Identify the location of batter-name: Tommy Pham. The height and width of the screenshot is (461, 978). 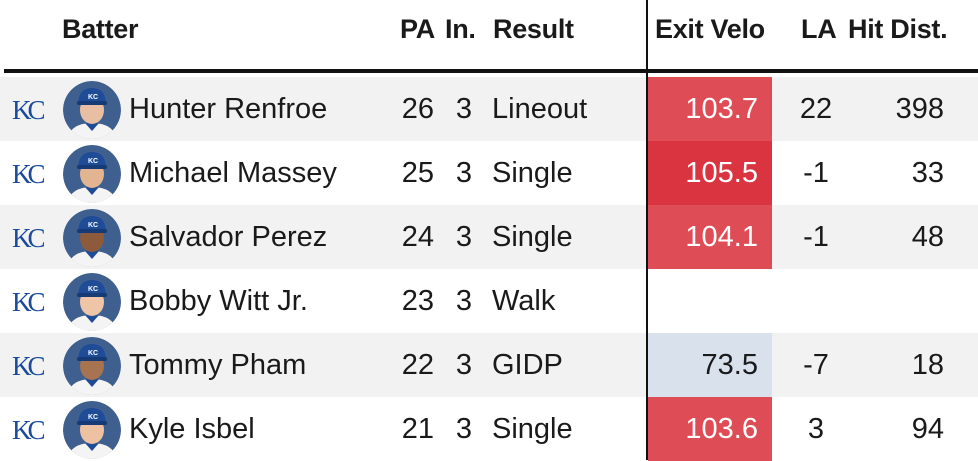
(218, 365).